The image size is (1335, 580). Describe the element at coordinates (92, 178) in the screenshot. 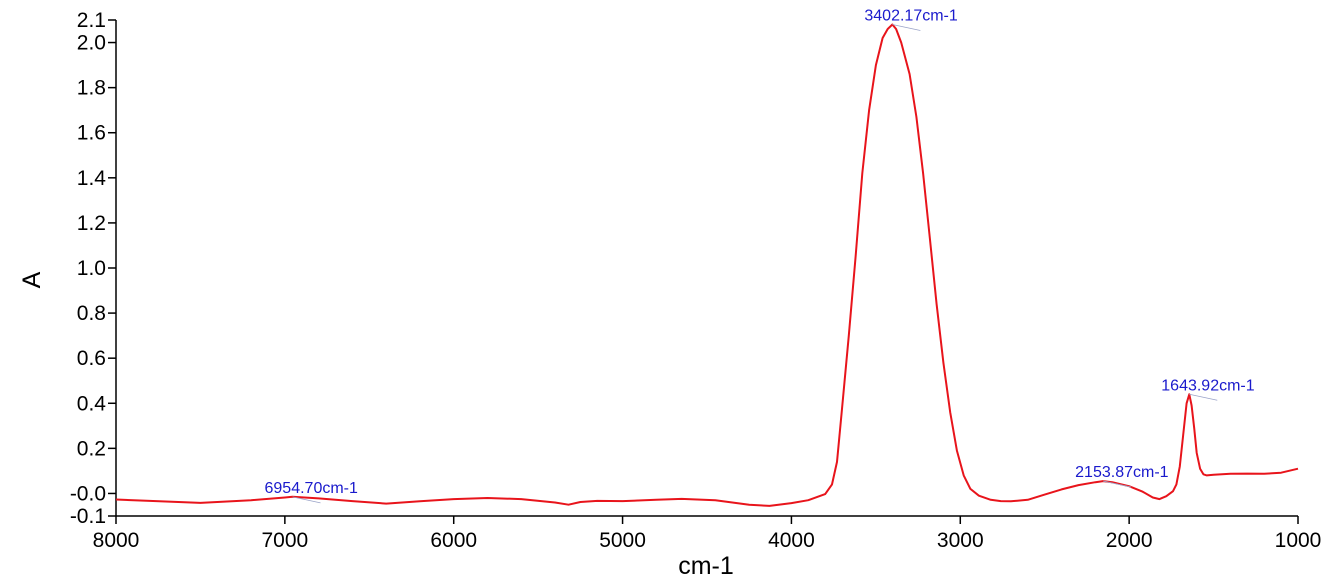

I see `y-tick-label: 1.4` at that location.